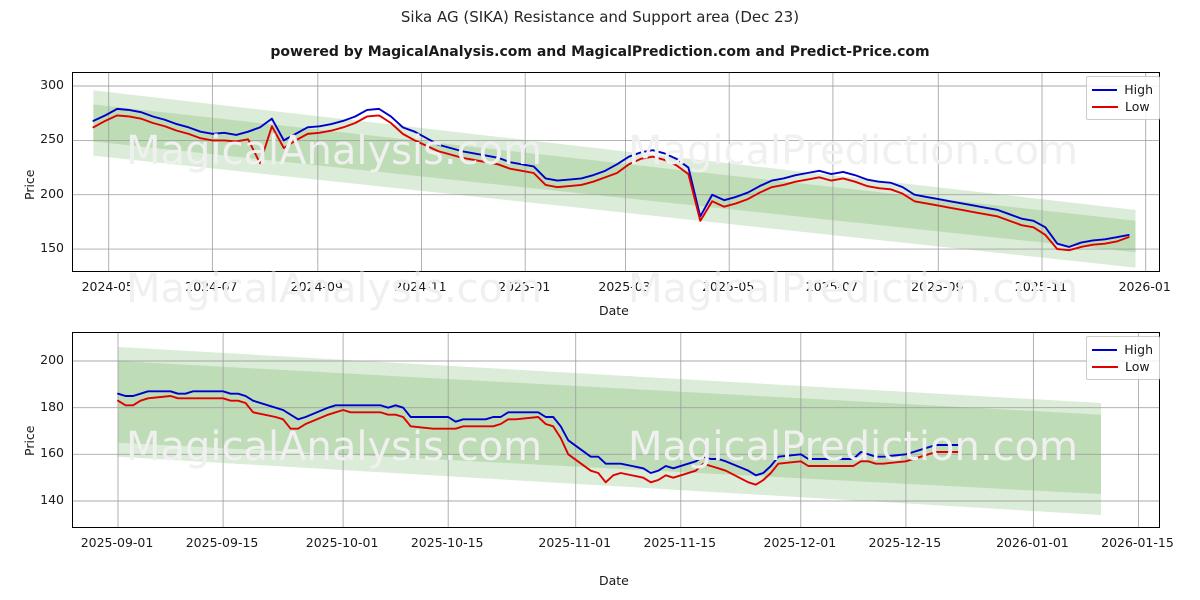  Describe the element at coordinates (575, 542) in the screenshot. I see `x-tick-label: 2025-11-01` at that location.